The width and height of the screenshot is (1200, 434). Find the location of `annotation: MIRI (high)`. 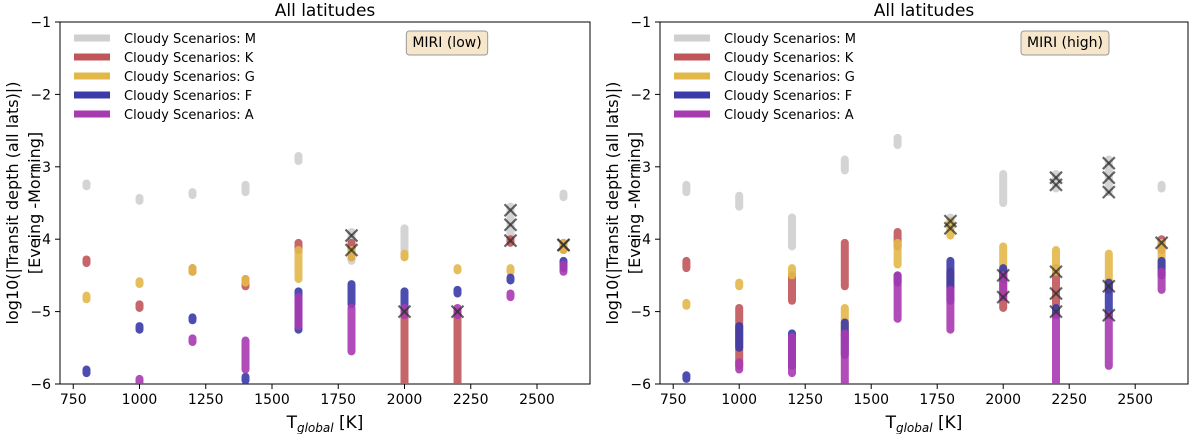

annotation: MIRI (high) is located at coordinates (1065, 43).